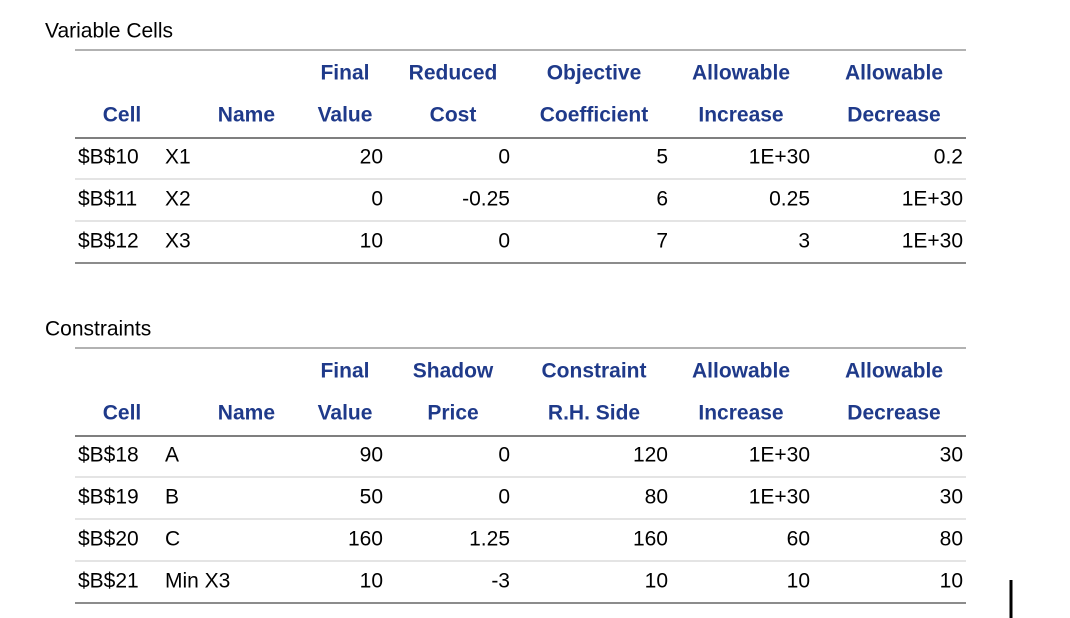 The height and width of the screenshot is (618, 1070). Describe the element at coordinates (108, 581) in the screenshot. I see `cell: $B$21` at that location.